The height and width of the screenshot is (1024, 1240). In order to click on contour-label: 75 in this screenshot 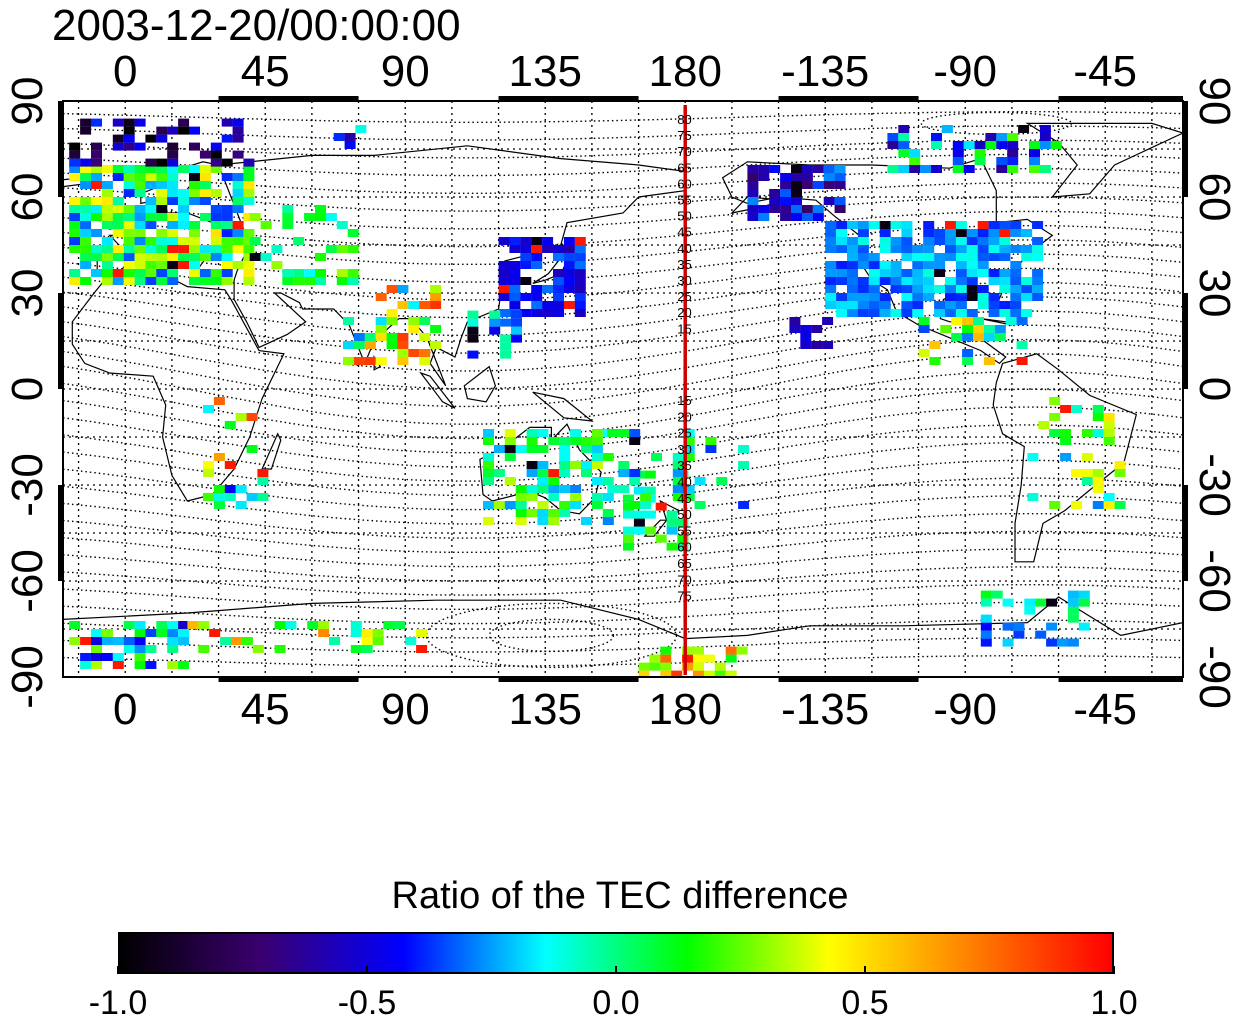, I will do `click(684, 596)`.